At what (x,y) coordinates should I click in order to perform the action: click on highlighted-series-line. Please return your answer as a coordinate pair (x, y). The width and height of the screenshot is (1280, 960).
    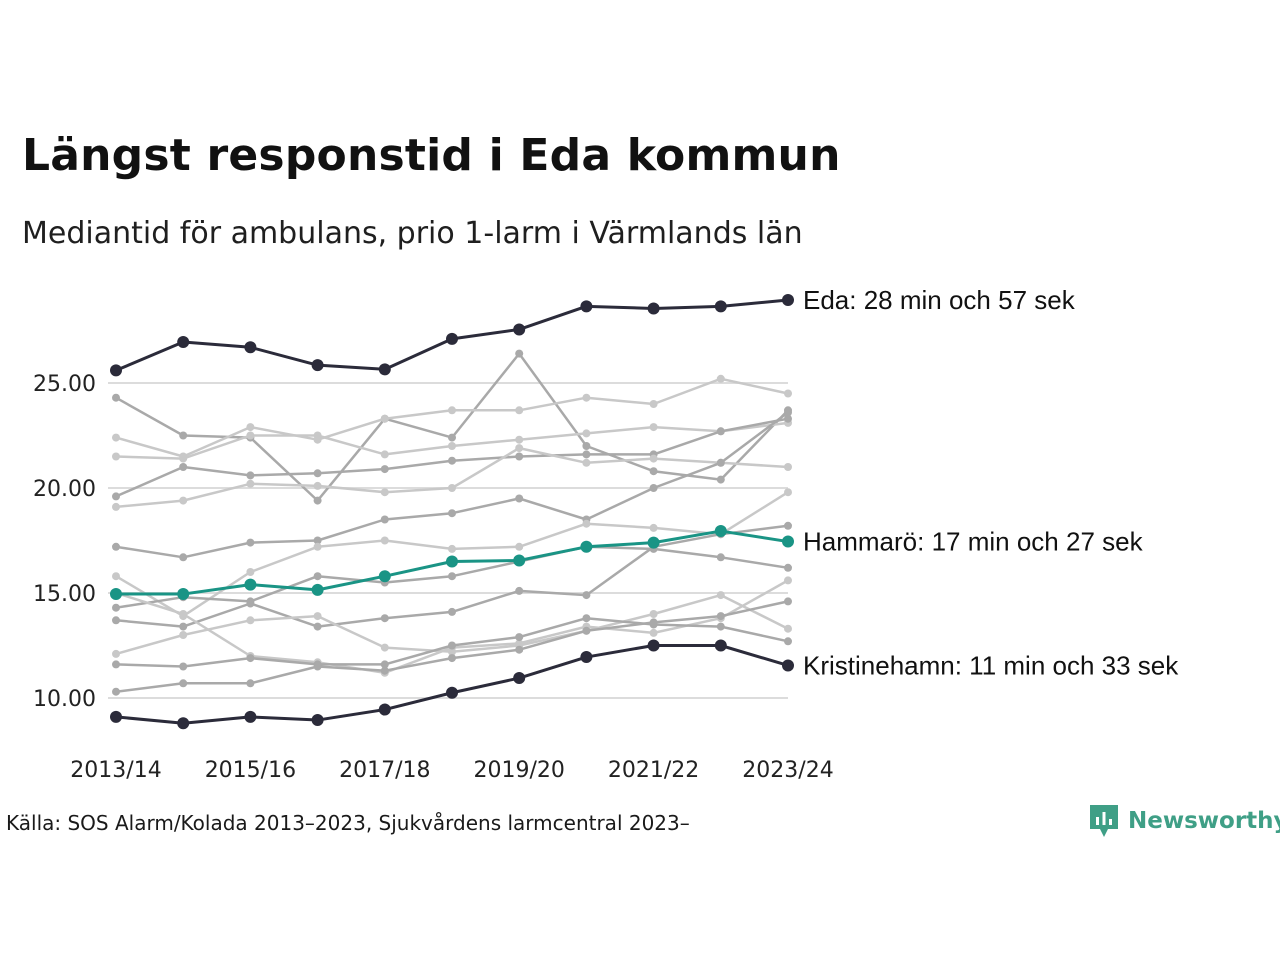
    Looking at the image, I should click on (452, 684).